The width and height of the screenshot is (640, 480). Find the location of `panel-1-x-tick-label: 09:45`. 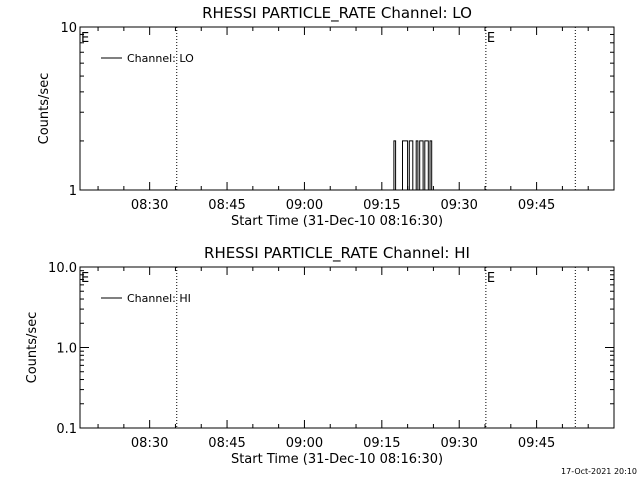

panel-1-x-tick-label: 09:45 is located at coordinates (536, 205).